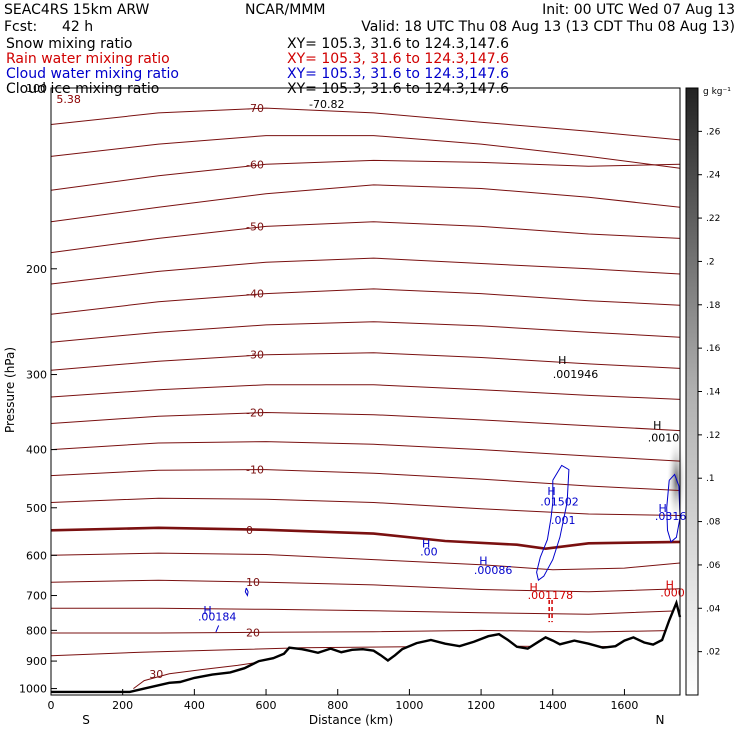 Image resolution: width=740 pixels, height=740 pixels. Describe the element at coordinates (266, 705) in the screenshot. I see `x-tick-label: 600` at that location.